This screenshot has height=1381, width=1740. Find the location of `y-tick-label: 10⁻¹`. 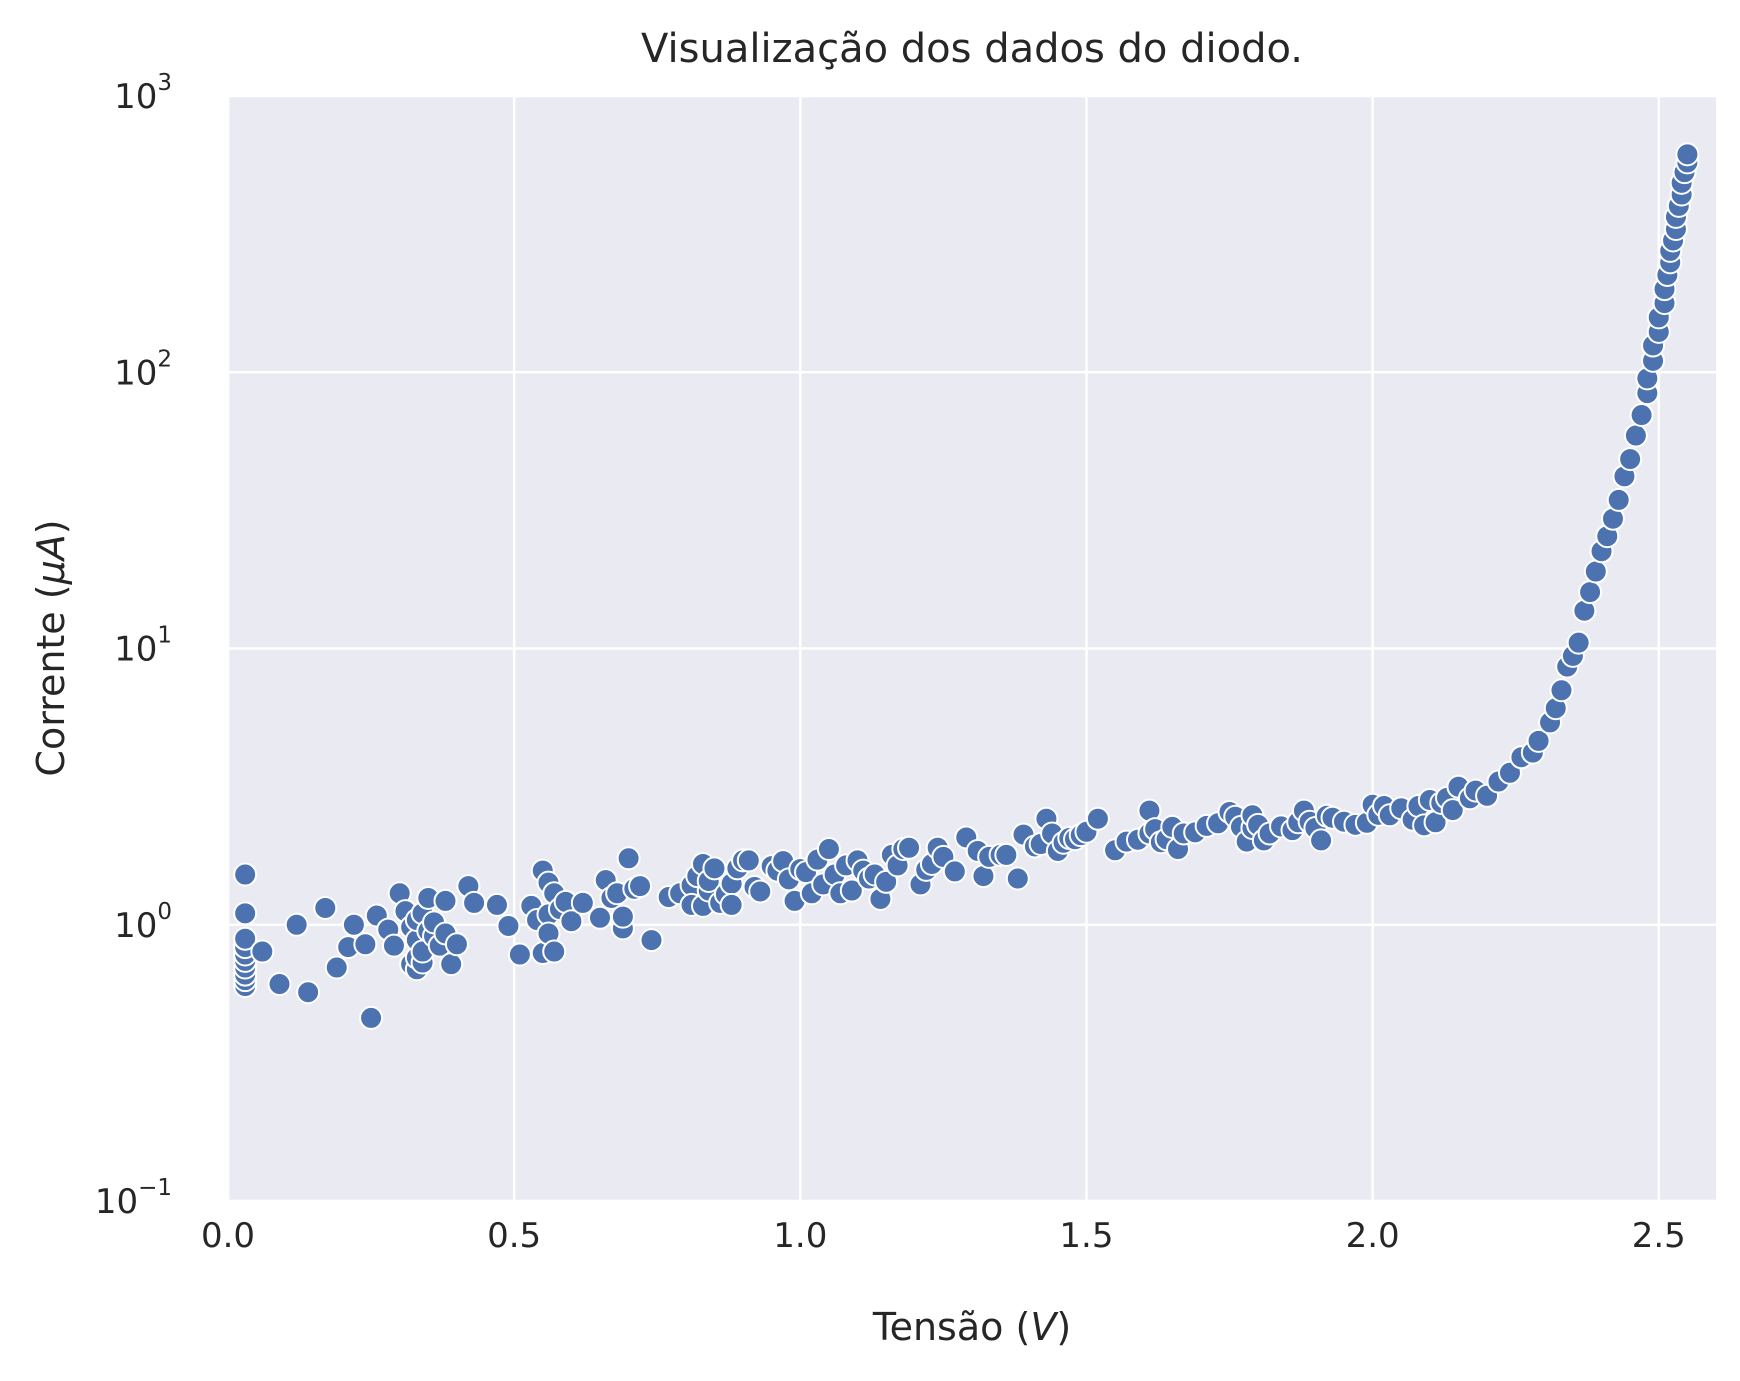

y-tick-label: 10⁻¹ is located at coordinates (133, 1198).